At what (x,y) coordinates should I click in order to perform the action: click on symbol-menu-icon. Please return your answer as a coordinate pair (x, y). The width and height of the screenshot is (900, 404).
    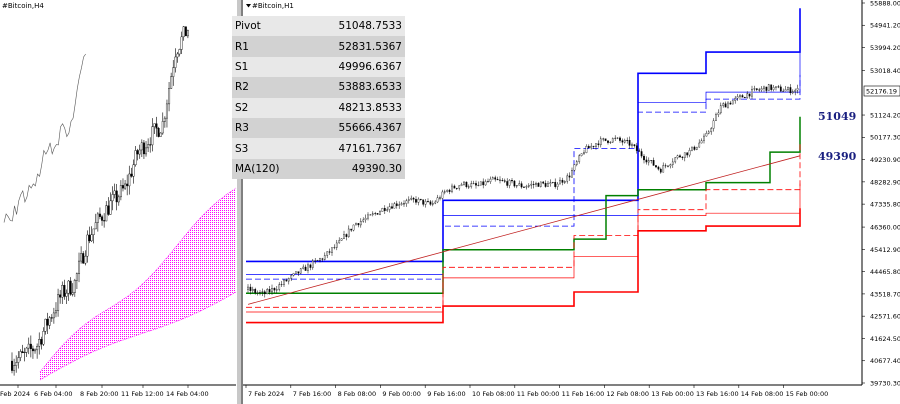
    Looking at the image, I should click on (248, 6).